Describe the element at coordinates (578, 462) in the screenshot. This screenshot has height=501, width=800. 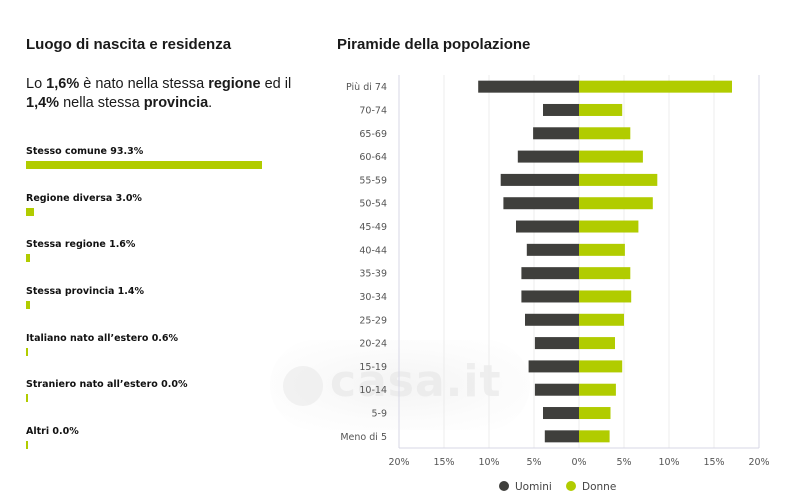
I see `x-tick-label: 0%` at that location.